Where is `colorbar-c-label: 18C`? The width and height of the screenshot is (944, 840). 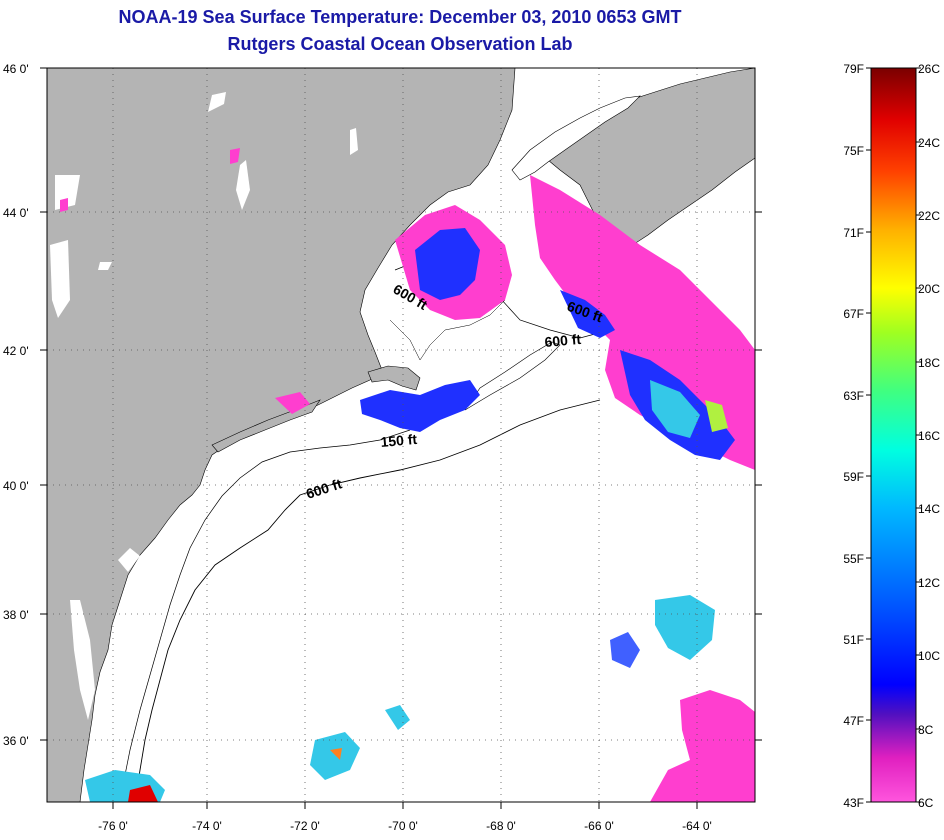 colorbar-c-label: 18C is located at coordinates (929, 363).